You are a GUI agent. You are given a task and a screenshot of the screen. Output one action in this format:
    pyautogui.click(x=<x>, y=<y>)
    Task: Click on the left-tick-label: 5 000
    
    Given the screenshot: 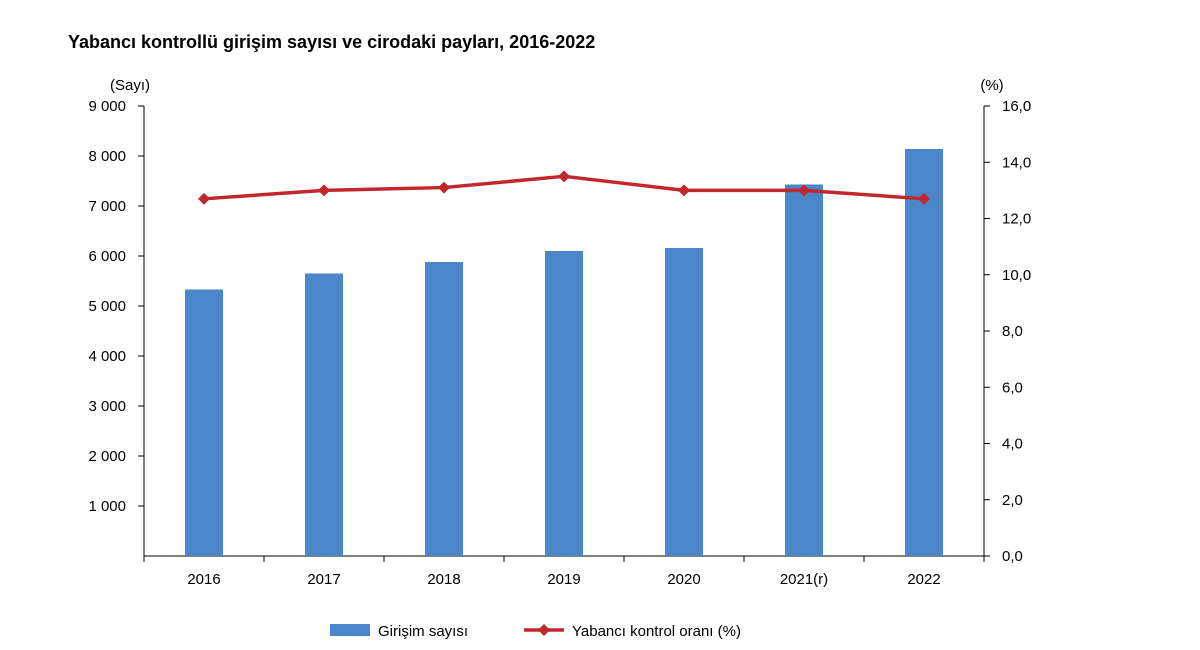 What is the action you would take?
    pyautogui.click(x=107, y=306)
    